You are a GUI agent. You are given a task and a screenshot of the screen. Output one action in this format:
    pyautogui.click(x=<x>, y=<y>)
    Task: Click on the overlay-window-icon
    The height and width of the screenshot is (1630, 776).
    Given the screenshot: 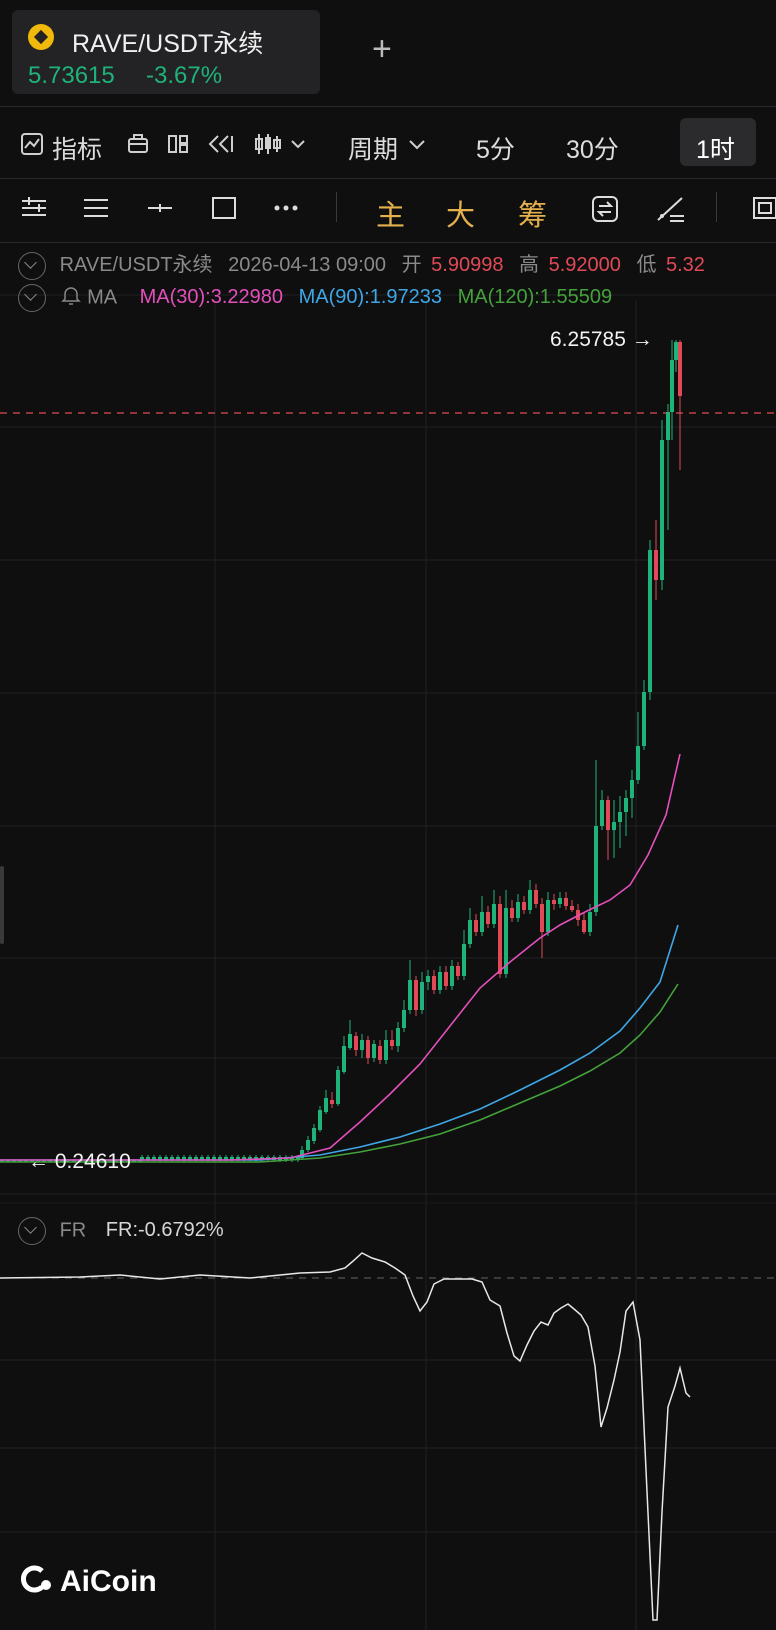 What is the action you would take?
    pyautogui.click(x=764, y=212)
    